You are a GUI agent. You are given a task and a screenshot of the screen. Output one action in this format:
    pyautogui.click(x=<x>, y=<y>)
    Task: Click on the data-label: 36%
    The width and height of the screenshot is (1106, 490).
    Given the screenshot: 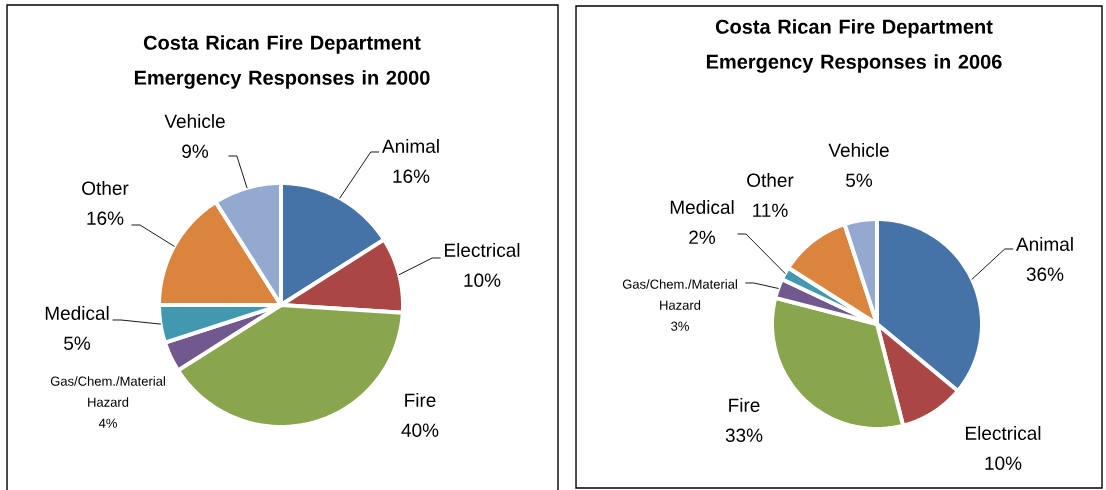 What is the action you would take?
    pyautogui.click(x=1045, y=274)
    